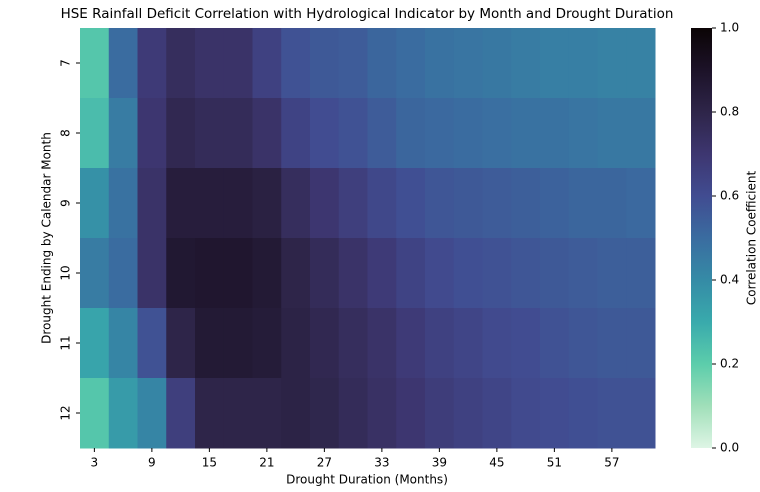 The width and height of the screenshot is (760, 492). What do you see at coordinates (66, 203) in the screenshot?
I see `y-tick-label: 9` at bounding box center [66, 203].